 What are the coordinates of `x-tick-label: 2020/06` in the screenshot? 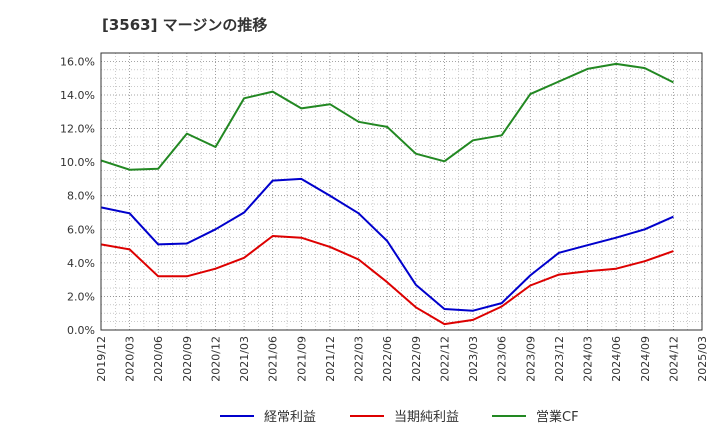 It's located at (158, 359).